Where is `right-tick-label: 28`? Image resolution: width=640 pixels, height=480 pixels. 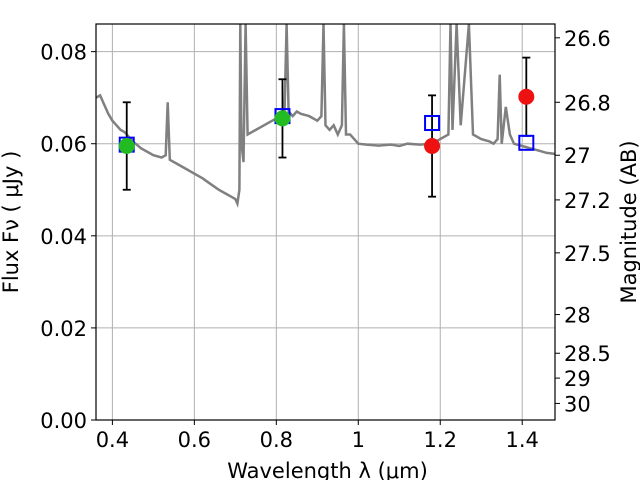 right-tick-label: 28 is located at coordinates (577, 316).